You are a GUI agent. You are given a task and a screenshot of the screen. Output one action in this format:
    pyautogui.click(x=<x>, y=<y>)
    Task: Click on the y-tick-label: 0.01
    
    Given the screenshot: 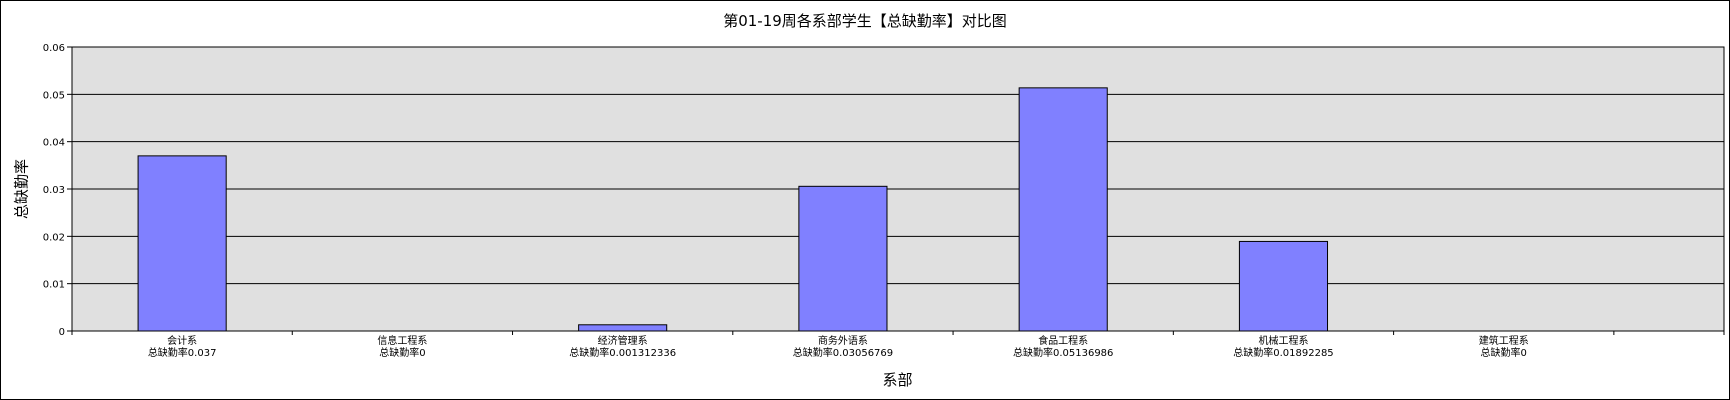 What is the action you would take?
    pyautogui.click(x=54, y=285)
    